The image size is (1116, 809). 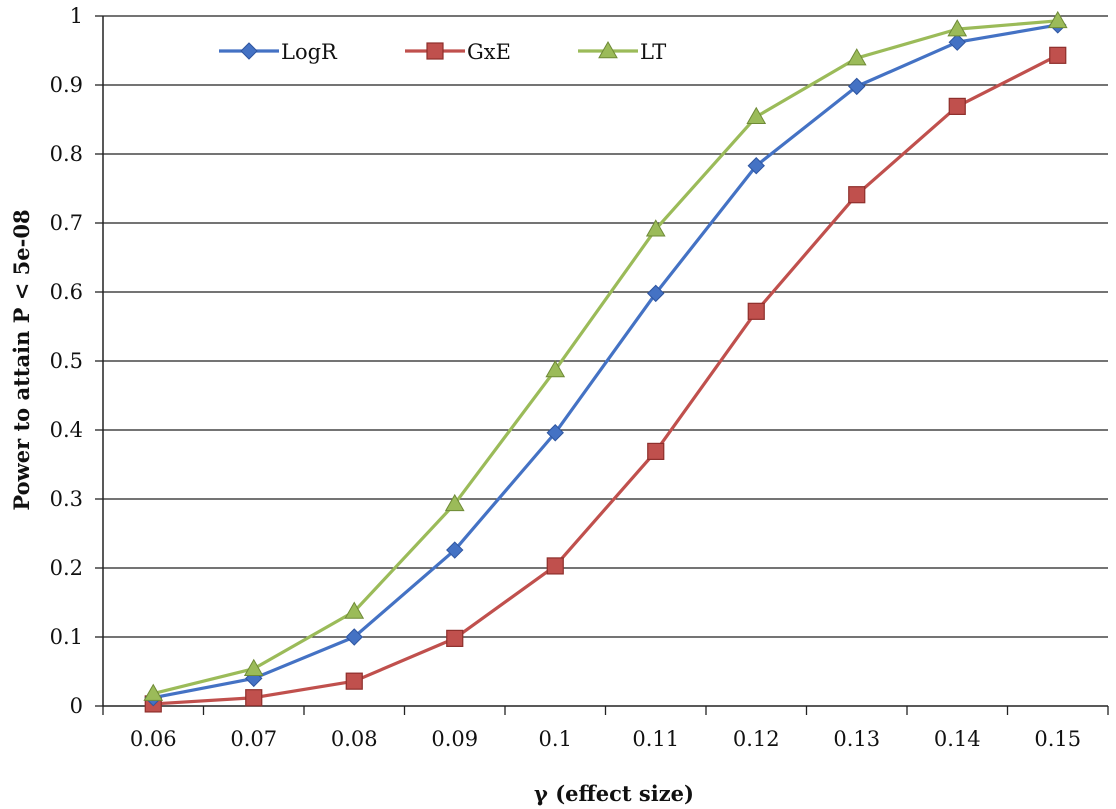 What do you see at coordinates (278, 52) in the screenshot?
I see `legend-item-logr: LogR` at bounding box center [278, 52].